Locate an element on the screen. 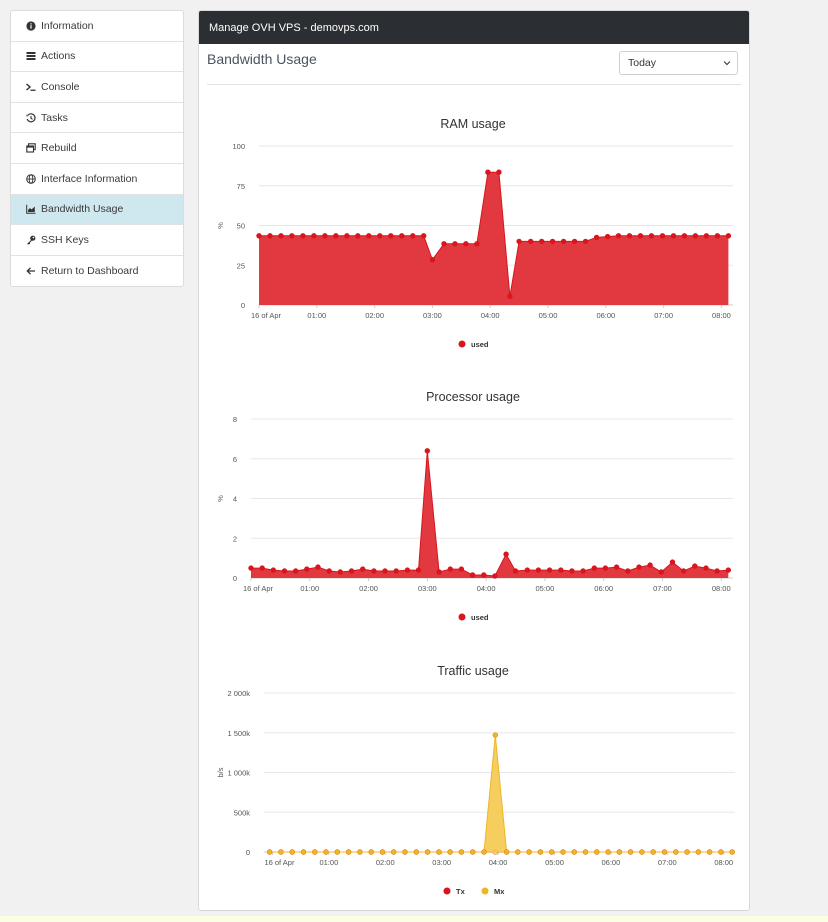 Image resolution: width=828 pixels, height=922 pixels. sidebar-item-rebuild: Rebuild is located at coordinates (97, 148).